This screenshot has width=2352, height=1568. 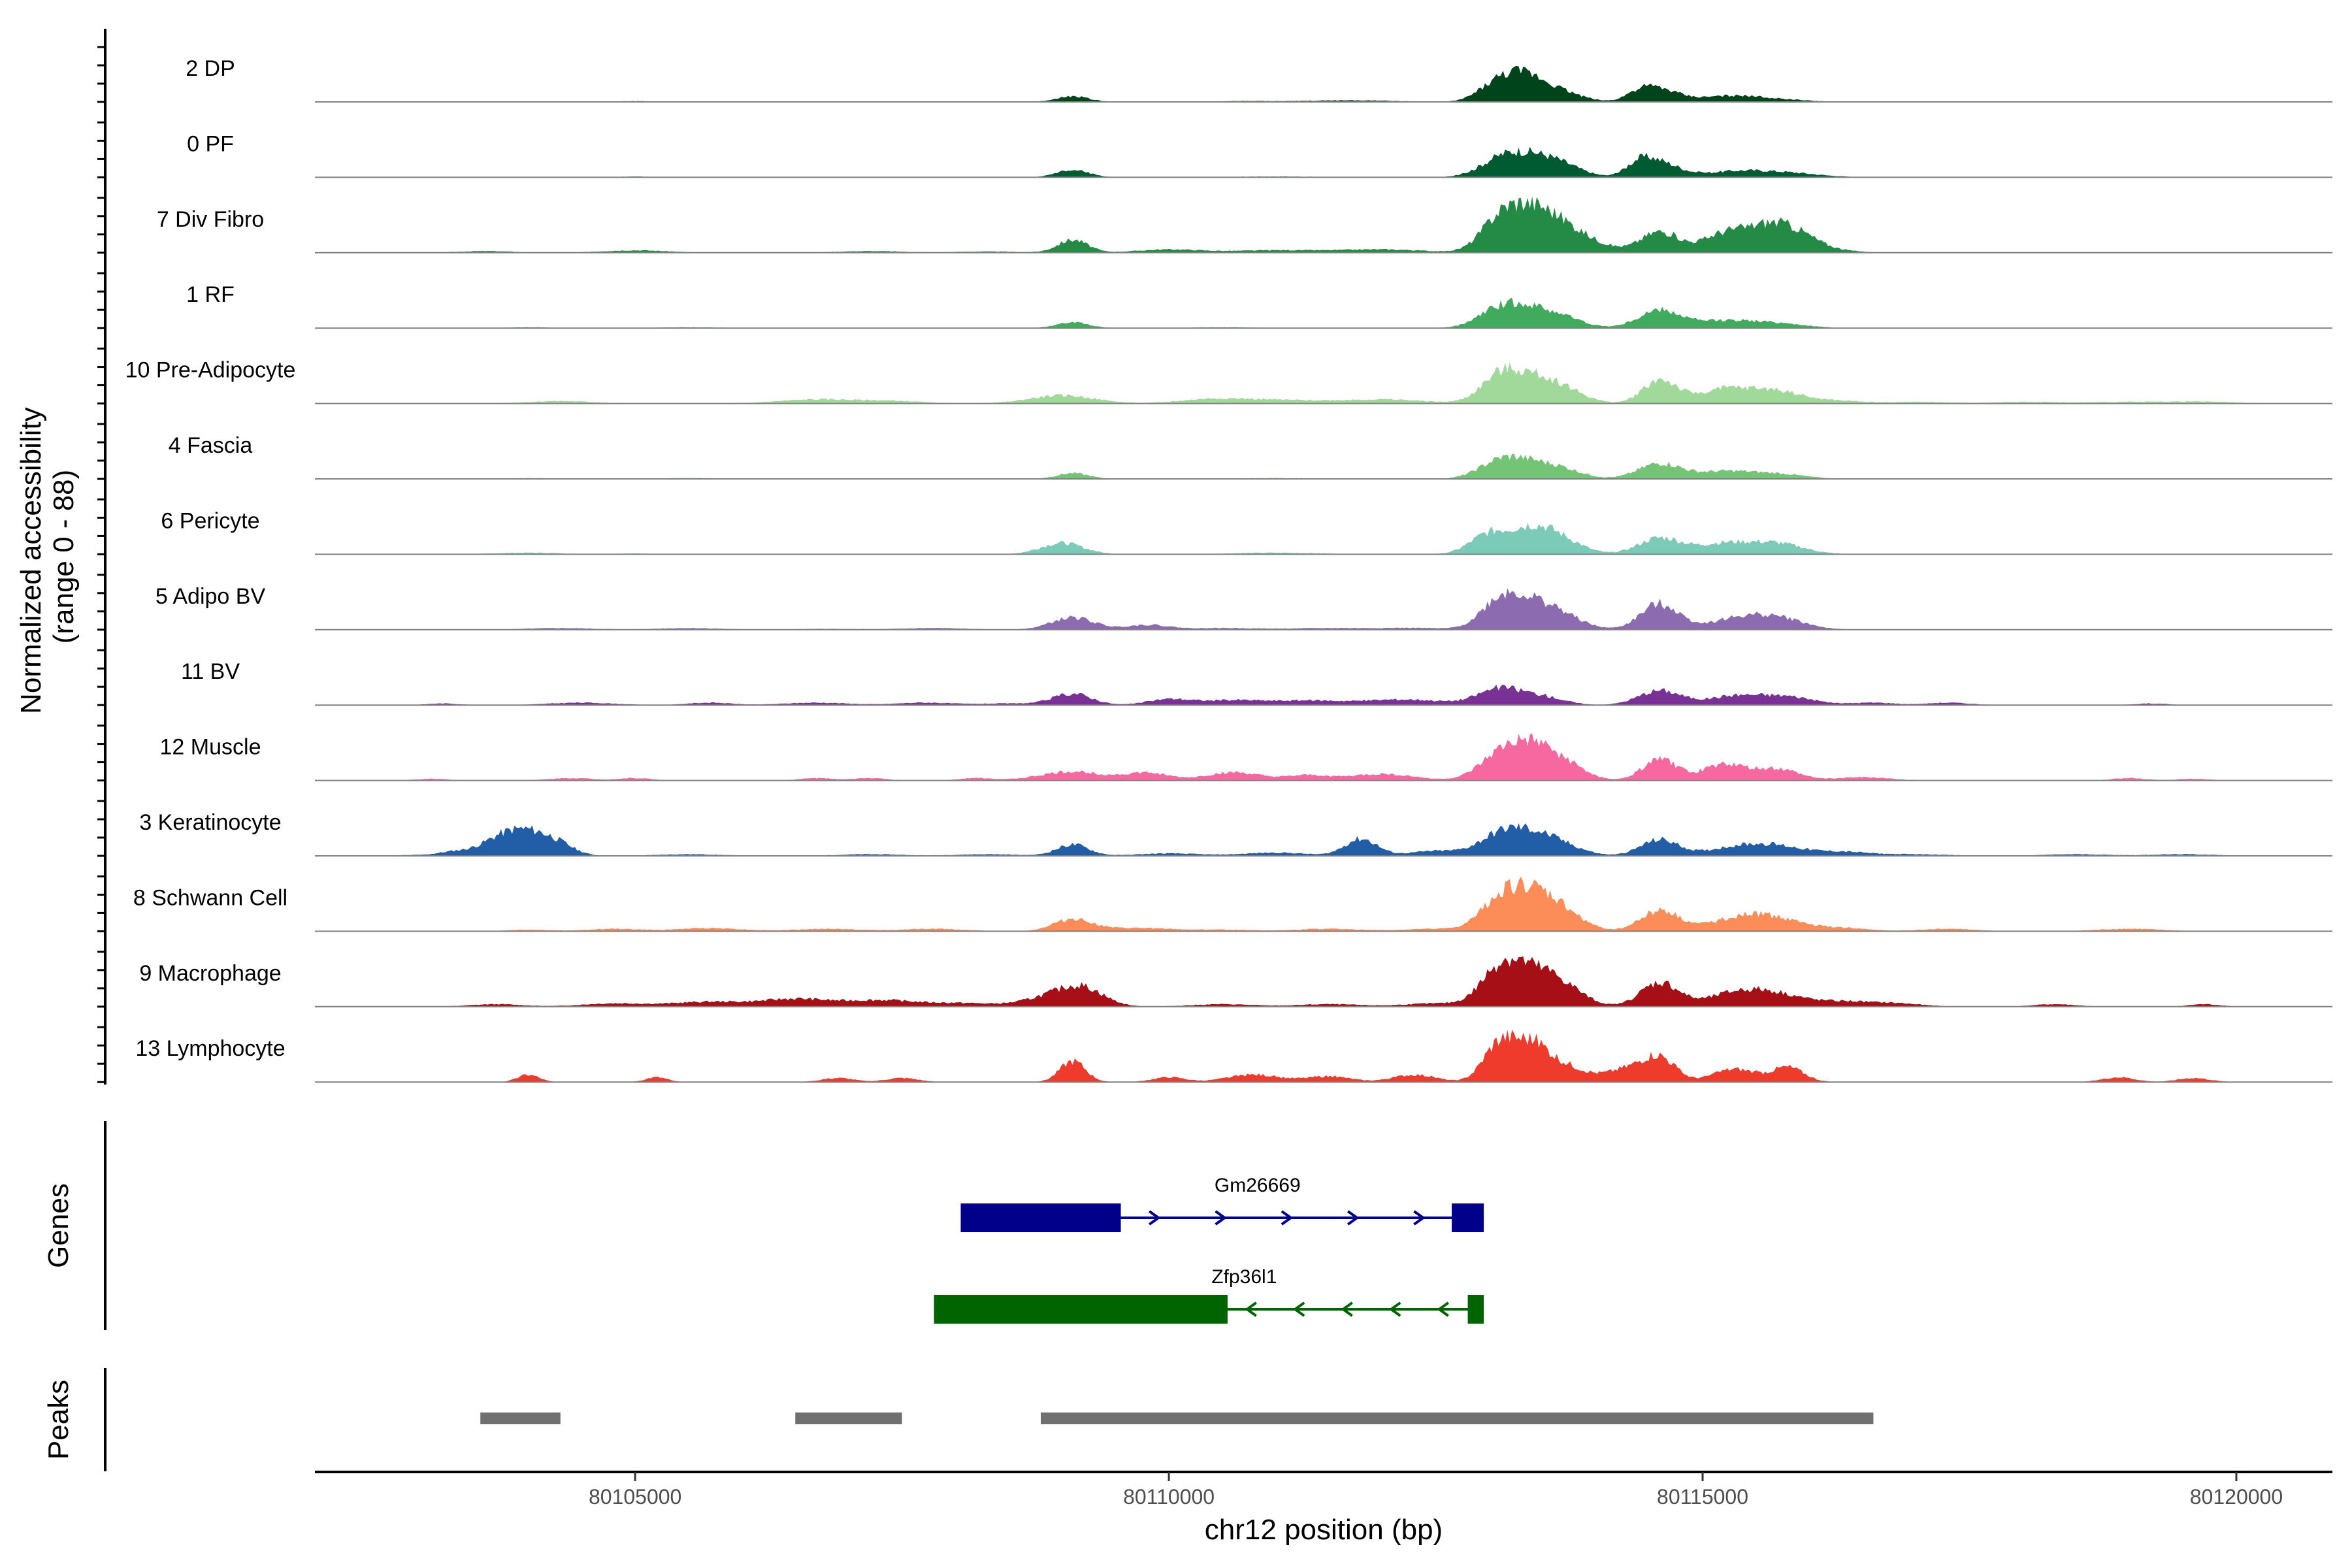 What do you see at coordinates (210, 1048) in the screenshot?
I see `track-label-14: 13 Lymphocyte` at bounding box center [210, 1048].